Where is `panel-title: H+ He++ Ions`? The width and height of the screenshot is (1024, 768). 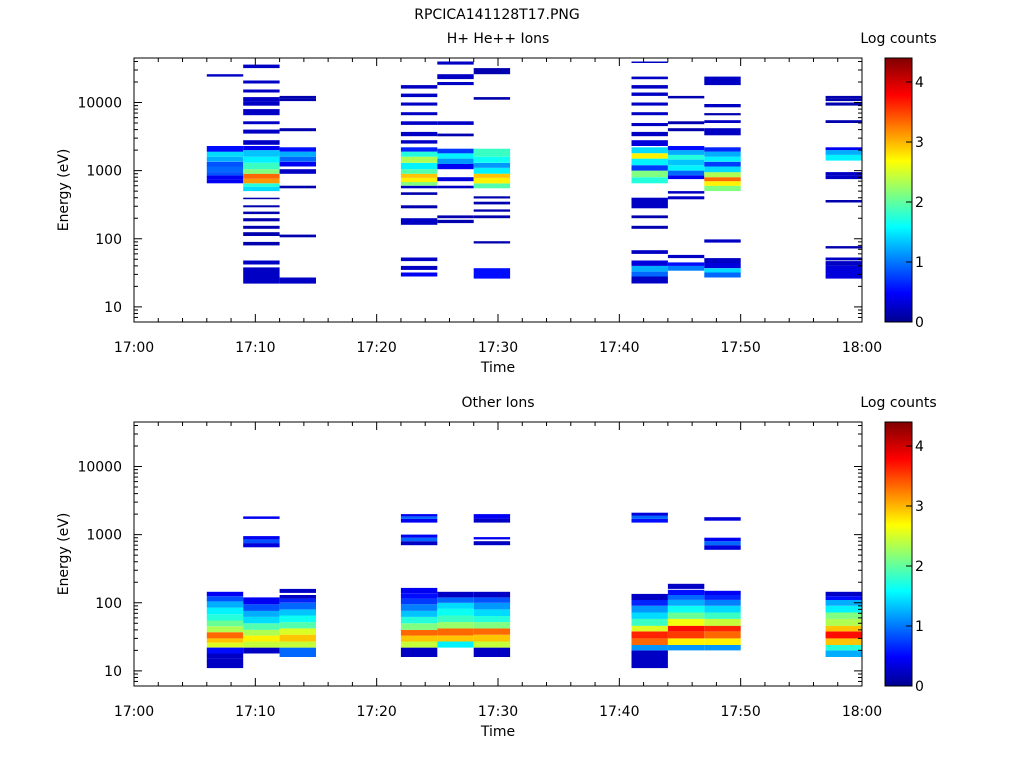 panel-title: H+ He++ Ions is located at coordinates (498, 39).